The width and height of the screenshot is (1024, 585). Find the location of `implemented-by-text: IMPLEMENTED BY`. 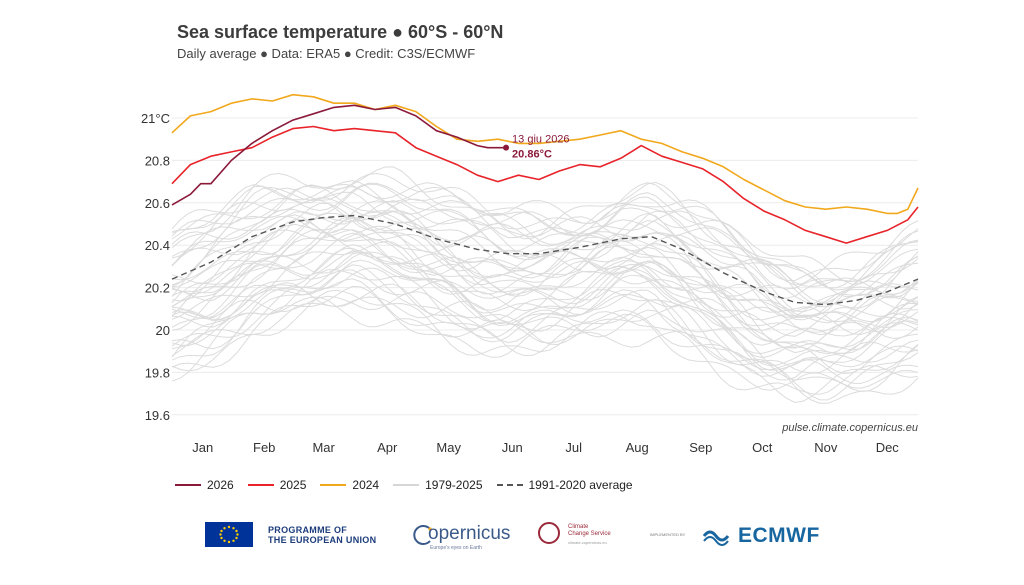

implemented-by-text: IMPLEMENTED BY is located at coordinates (668, 534).